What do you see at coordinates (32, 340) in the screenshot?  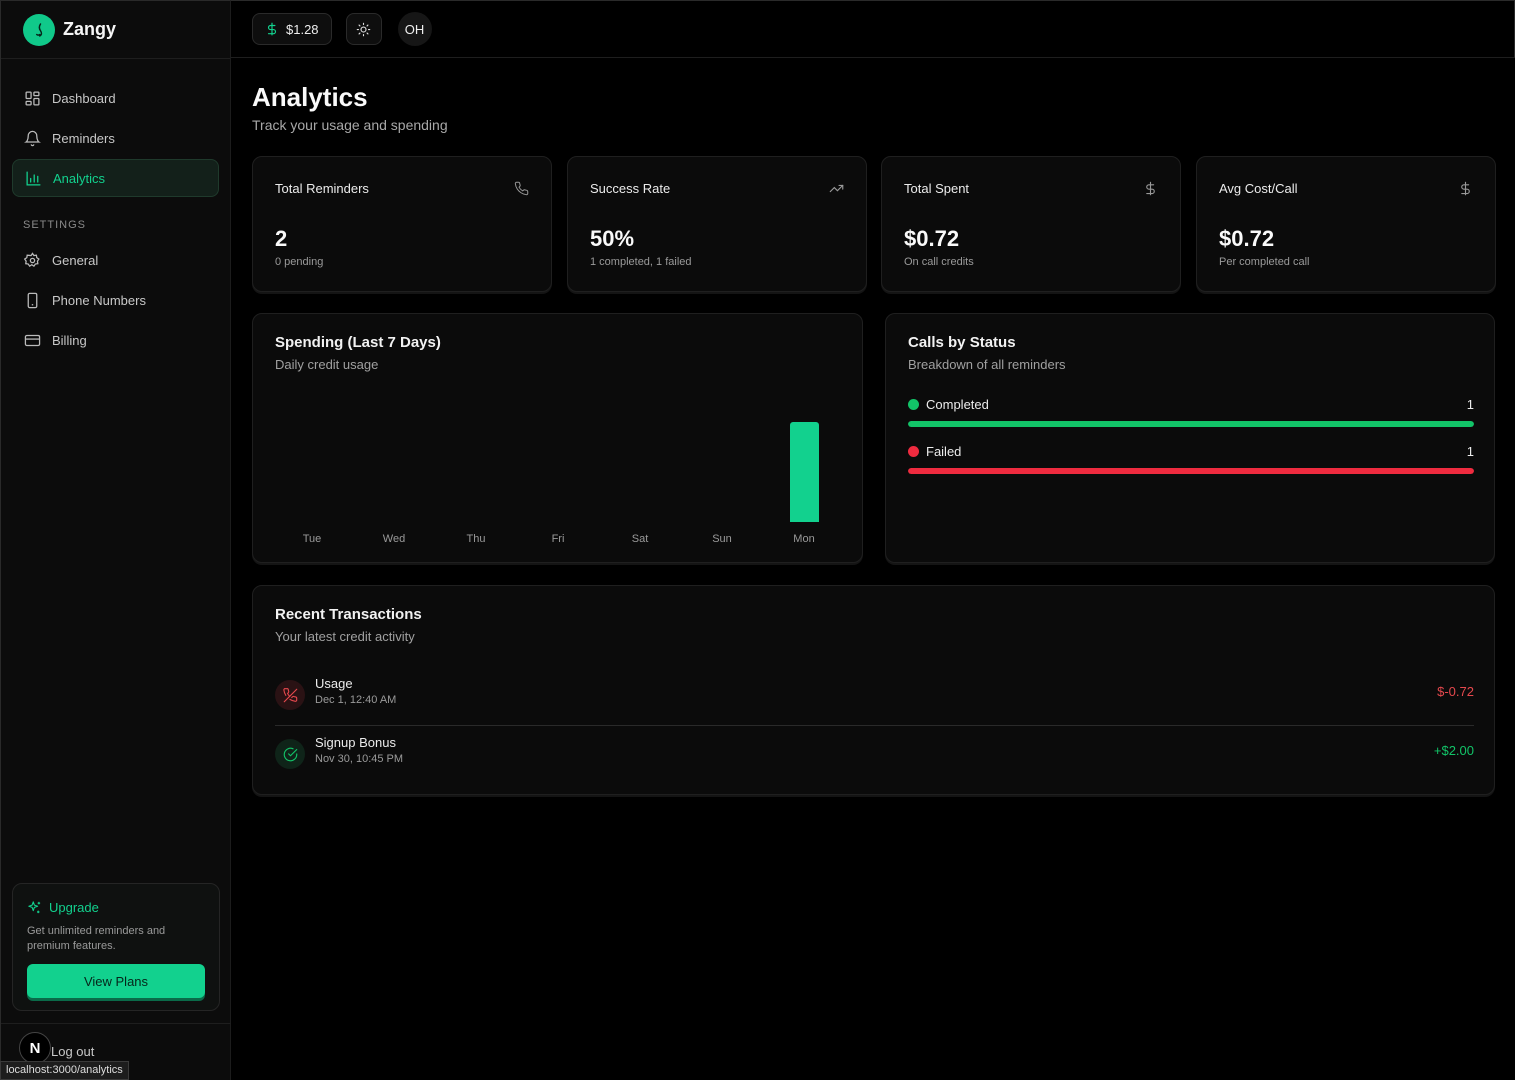 I see `credit-card-icon` at bounding box center [32, 340].